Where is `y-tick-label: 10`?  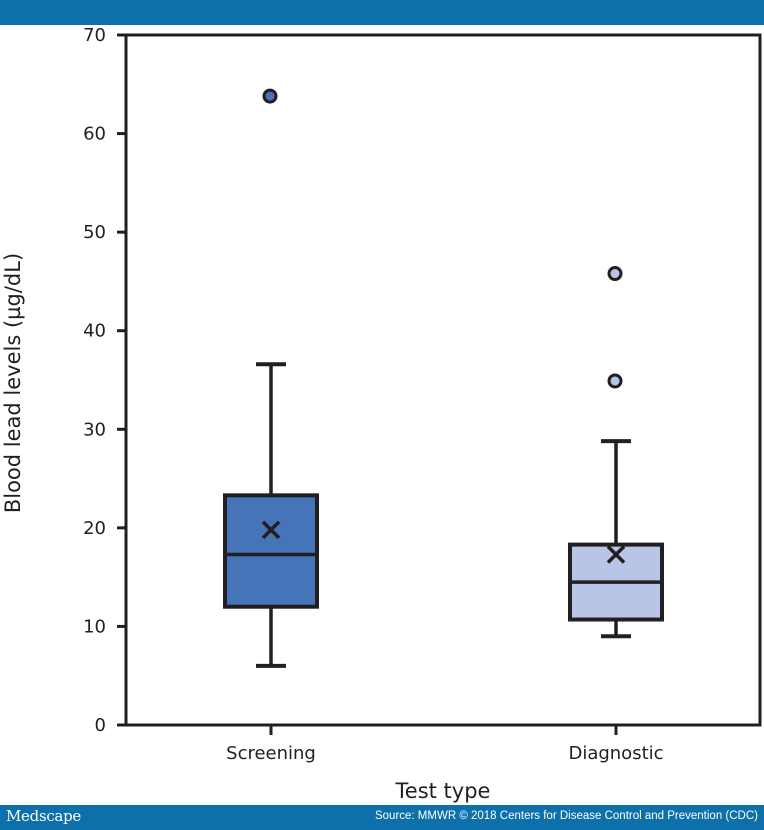 y-tick-label: 10 is located at coordinates (94, 626).